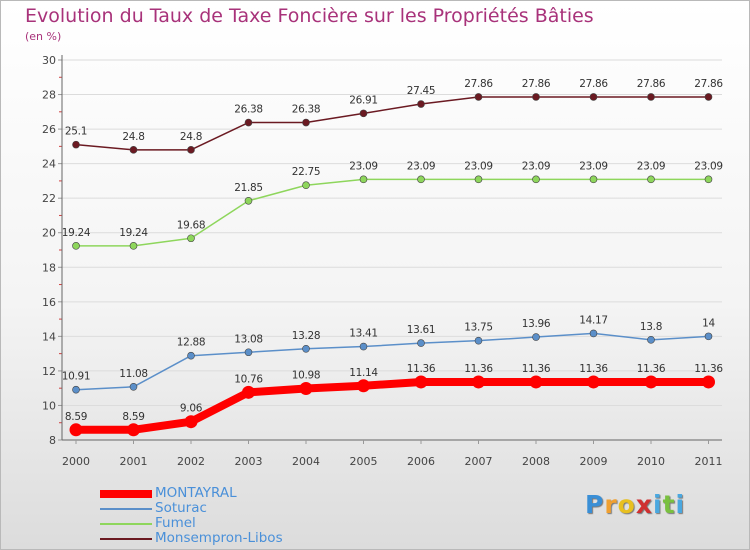 Image resolution: width=750 pixels, height=550 pixels. What do you see at coordinates (392, 405) in the screenshot?
I see `series-line-montayral` at bounding box center [392, 405].